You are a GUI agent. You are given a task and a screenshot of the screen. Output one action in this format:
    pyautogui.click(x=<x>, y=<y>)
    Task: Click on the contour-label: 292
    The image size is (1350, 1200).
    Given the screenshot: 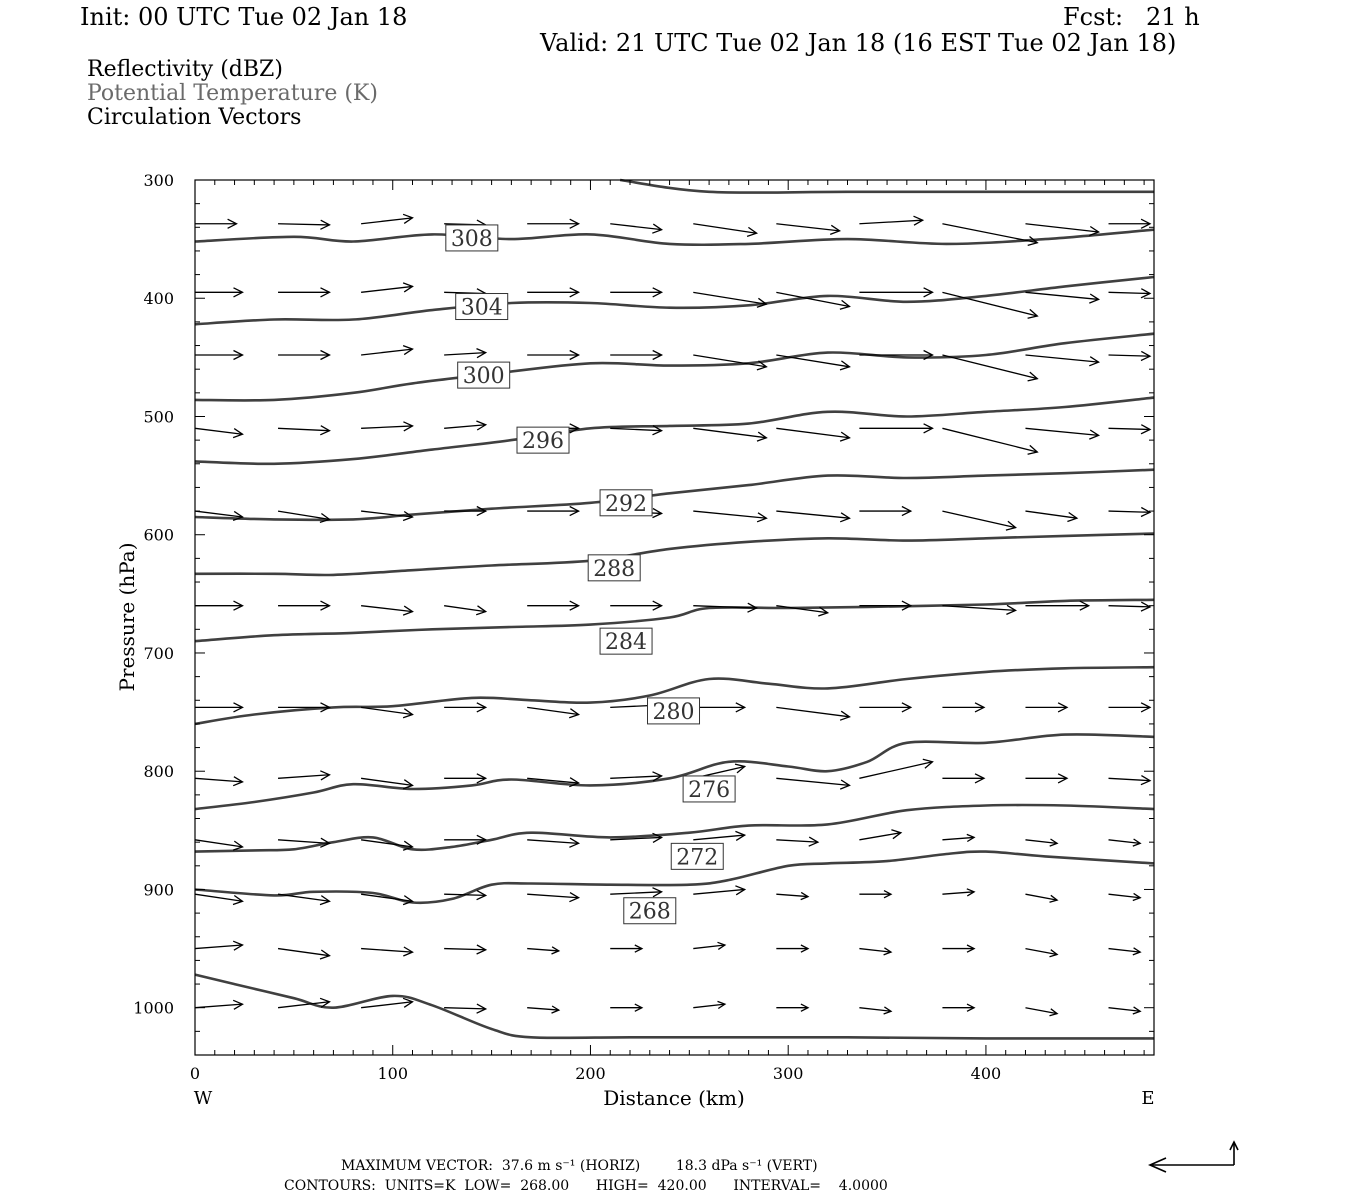 What is the action you would take?
    pyautogui.click(x=626, y=504)
    